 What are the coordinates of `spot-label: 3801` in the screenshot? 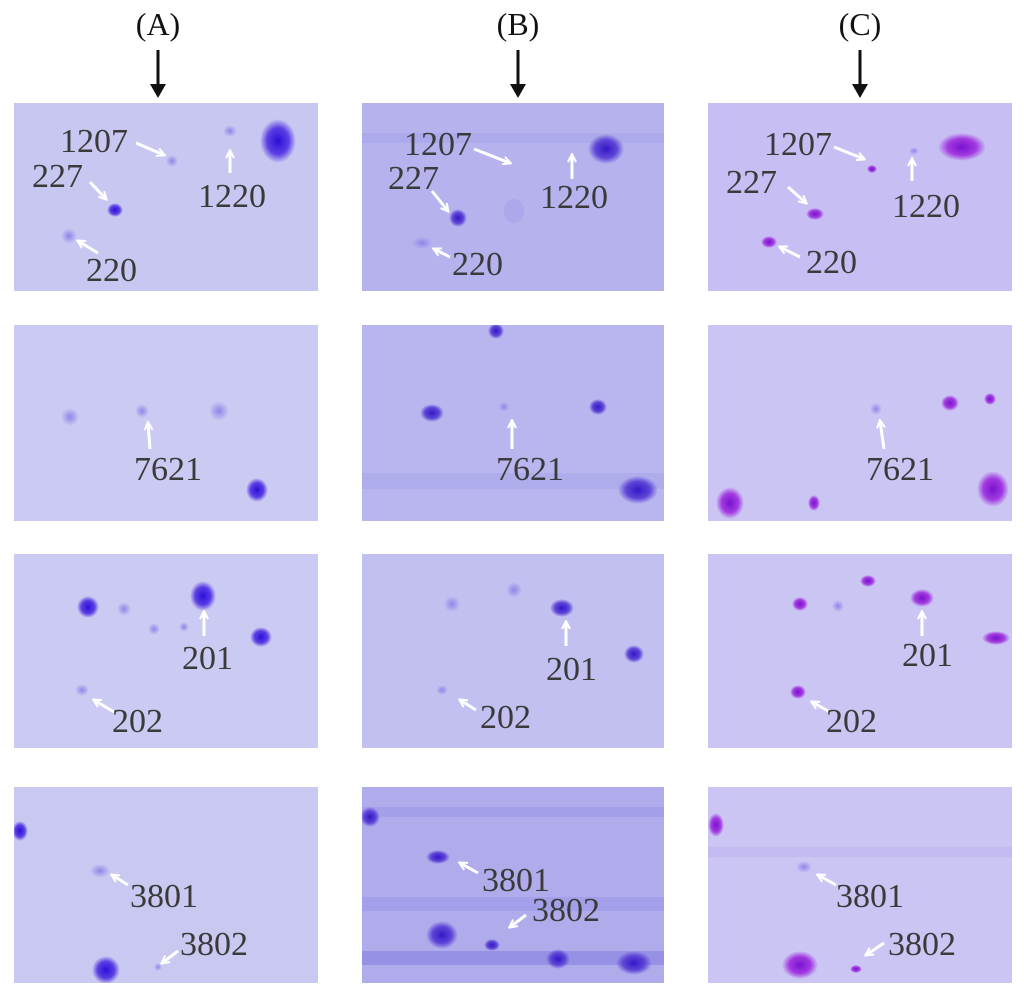 It's located at (870, 896).